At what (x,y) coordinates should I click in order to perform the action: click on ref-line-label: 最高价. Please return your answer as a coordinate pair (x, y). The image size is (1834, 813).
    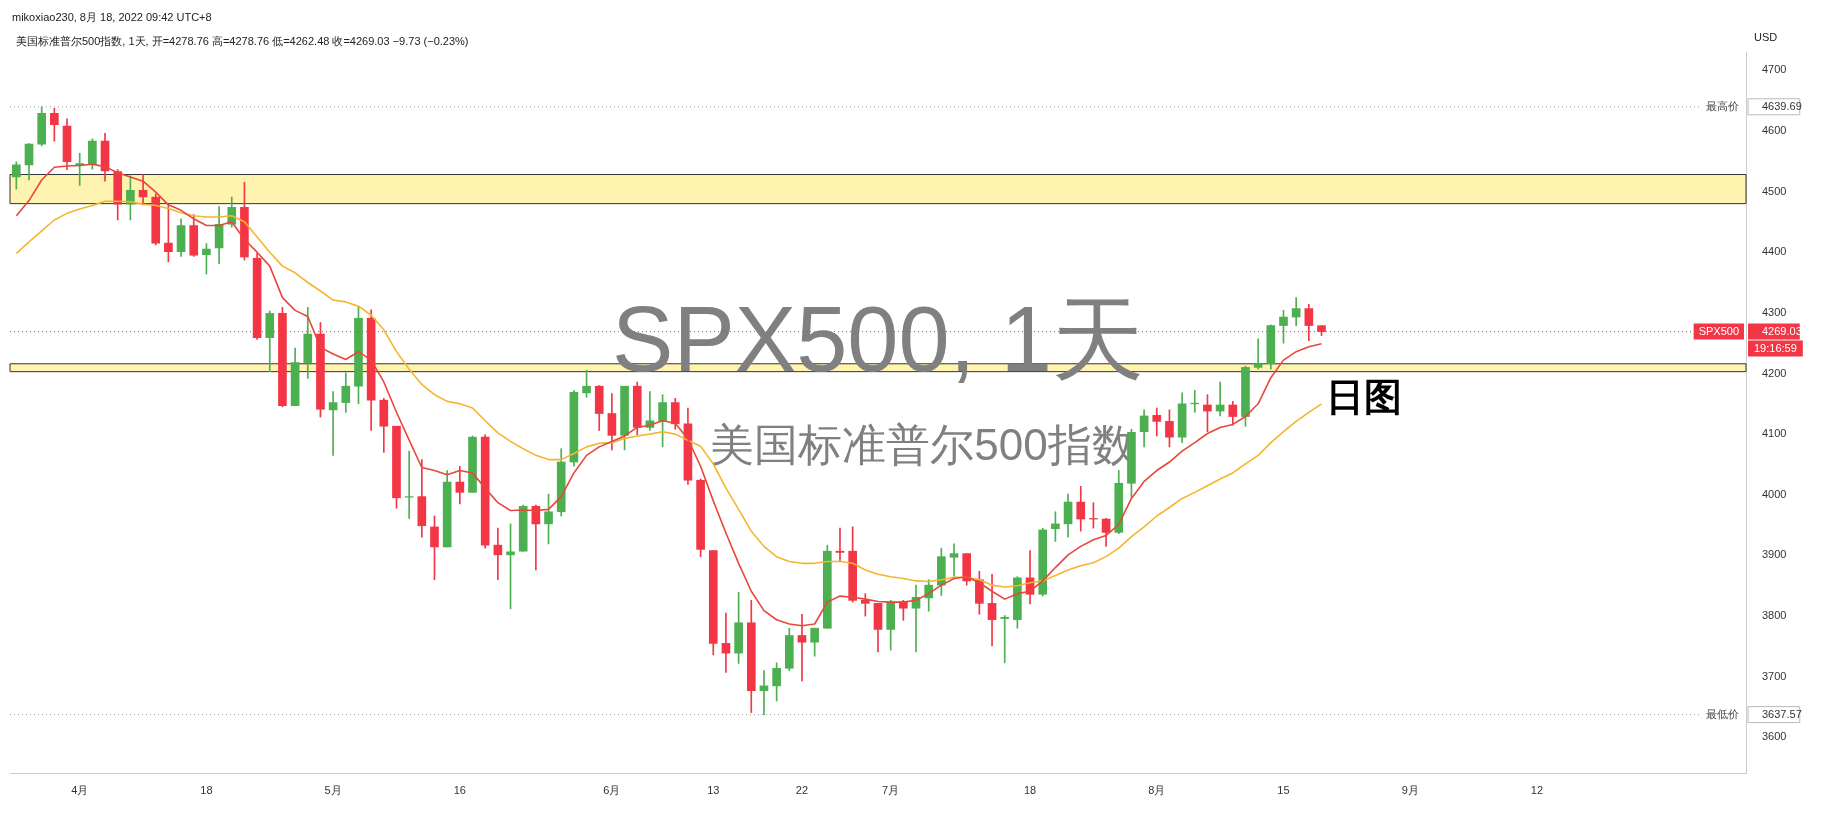
    Looking at the image, I should click on (1722, 105).